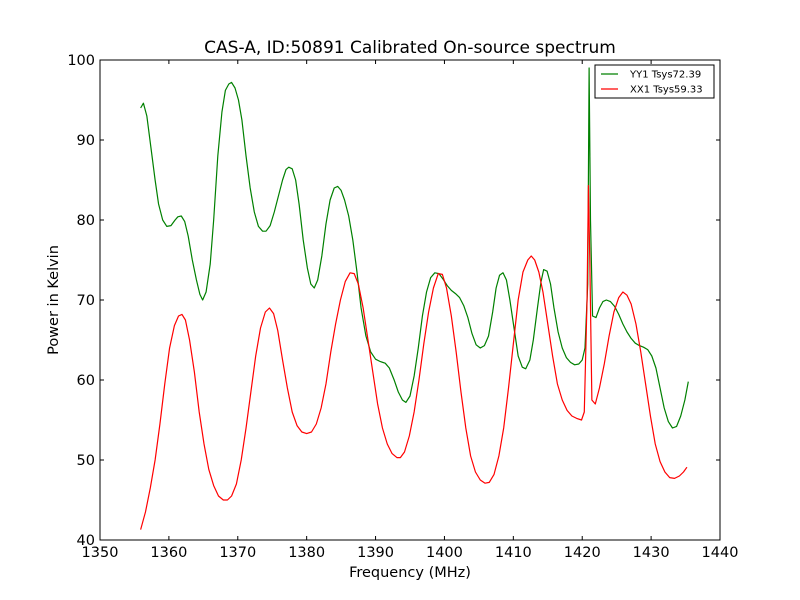 This screenshot has height=600, width=800. What do you see at coordinates (444, 553) in the screenshot?
I see `x-tick-label: 1400` at bounding box center [444, 553].